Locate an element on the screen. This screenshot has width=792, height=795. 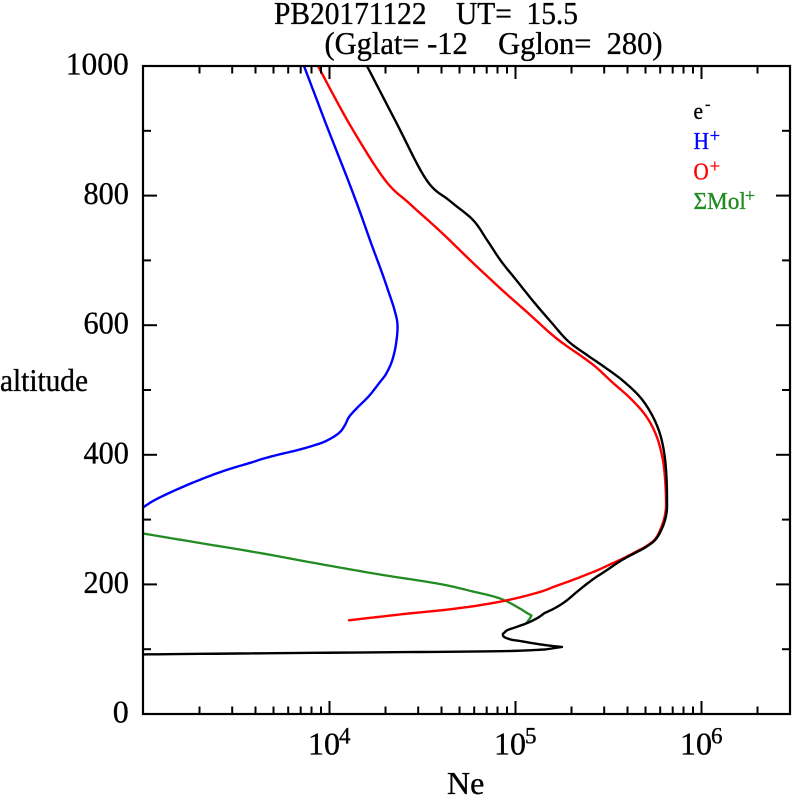
svg-text: O is located at coordinates (701, 171).